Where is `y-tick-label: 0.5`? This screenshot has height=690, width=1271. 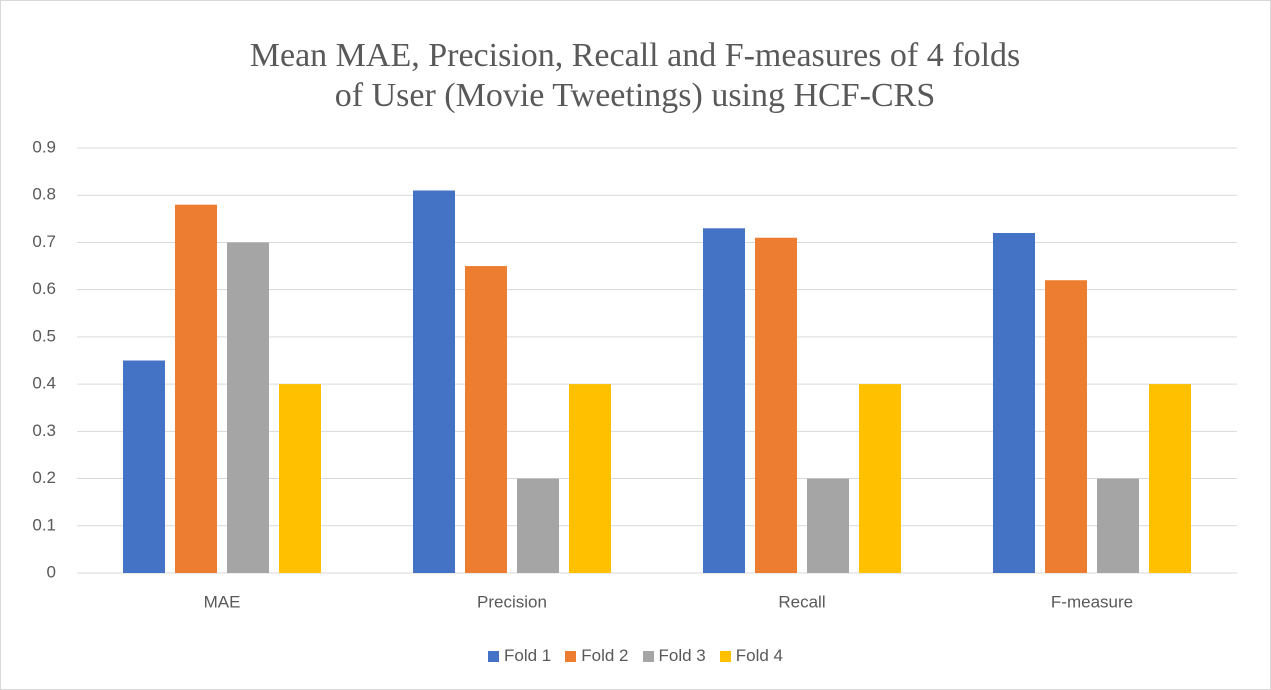
y-tick-label: 0.5 is located at coordinates (44, 335).